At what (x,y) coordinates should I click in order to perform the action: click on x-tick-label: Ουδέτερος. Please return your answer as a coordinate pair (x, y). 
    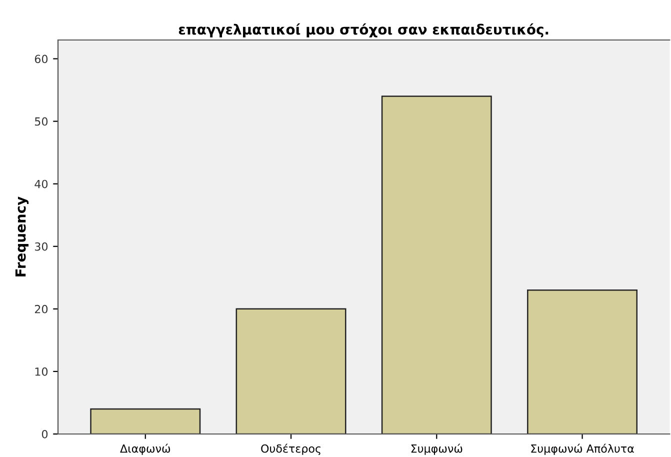
    Looking at the image, I should click on (290, 449).